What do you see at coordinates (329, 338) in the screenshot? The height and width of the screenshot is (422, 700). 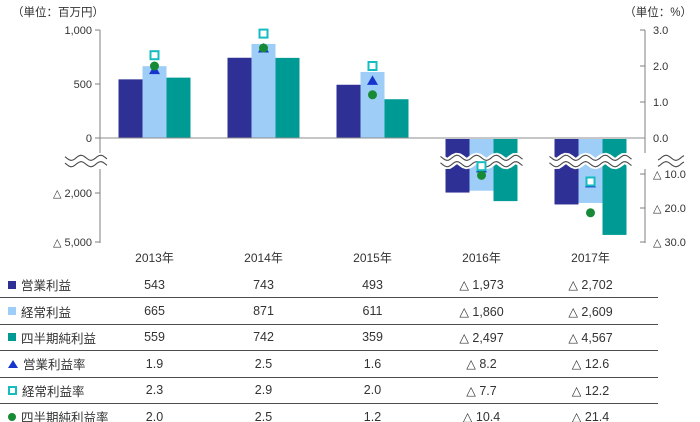 I see `table-row: 四半期純利益 559 742 359 △ 2,497 △ 4,567` at bounding box center [329, 338].